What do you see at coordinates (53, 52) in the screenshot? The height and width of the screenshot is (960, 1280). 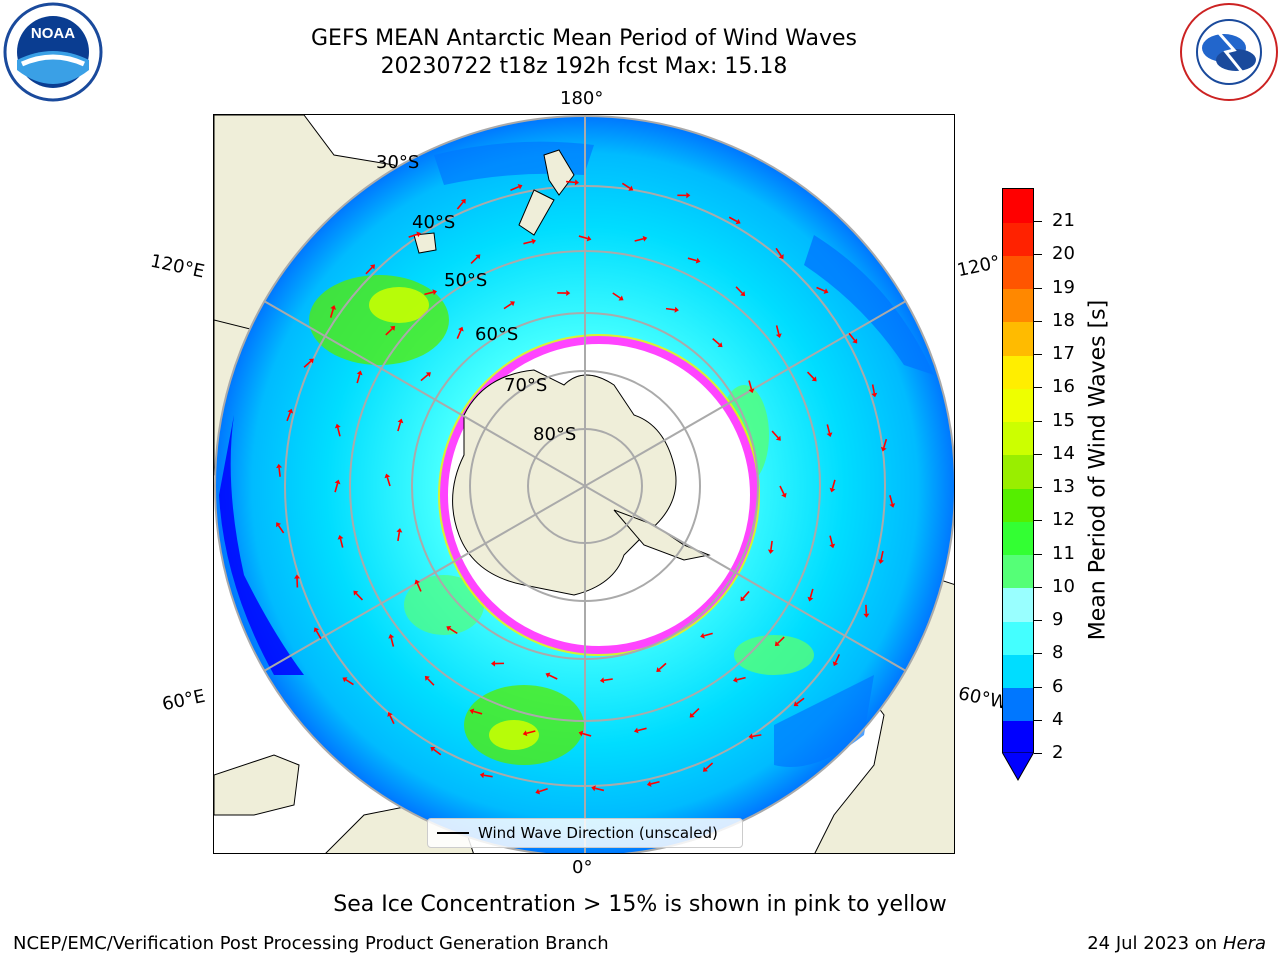 I see `noaa-logo: NOAA` at bounding box center [53, 52].